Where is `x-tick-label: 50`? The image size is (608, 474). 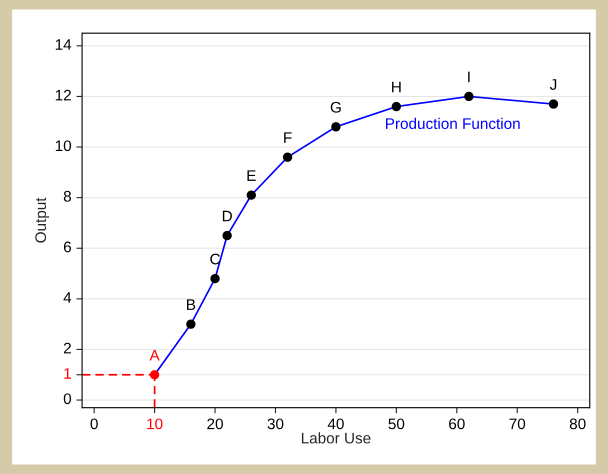
x-tick-label: 50 is located at coordinates (396, 424).